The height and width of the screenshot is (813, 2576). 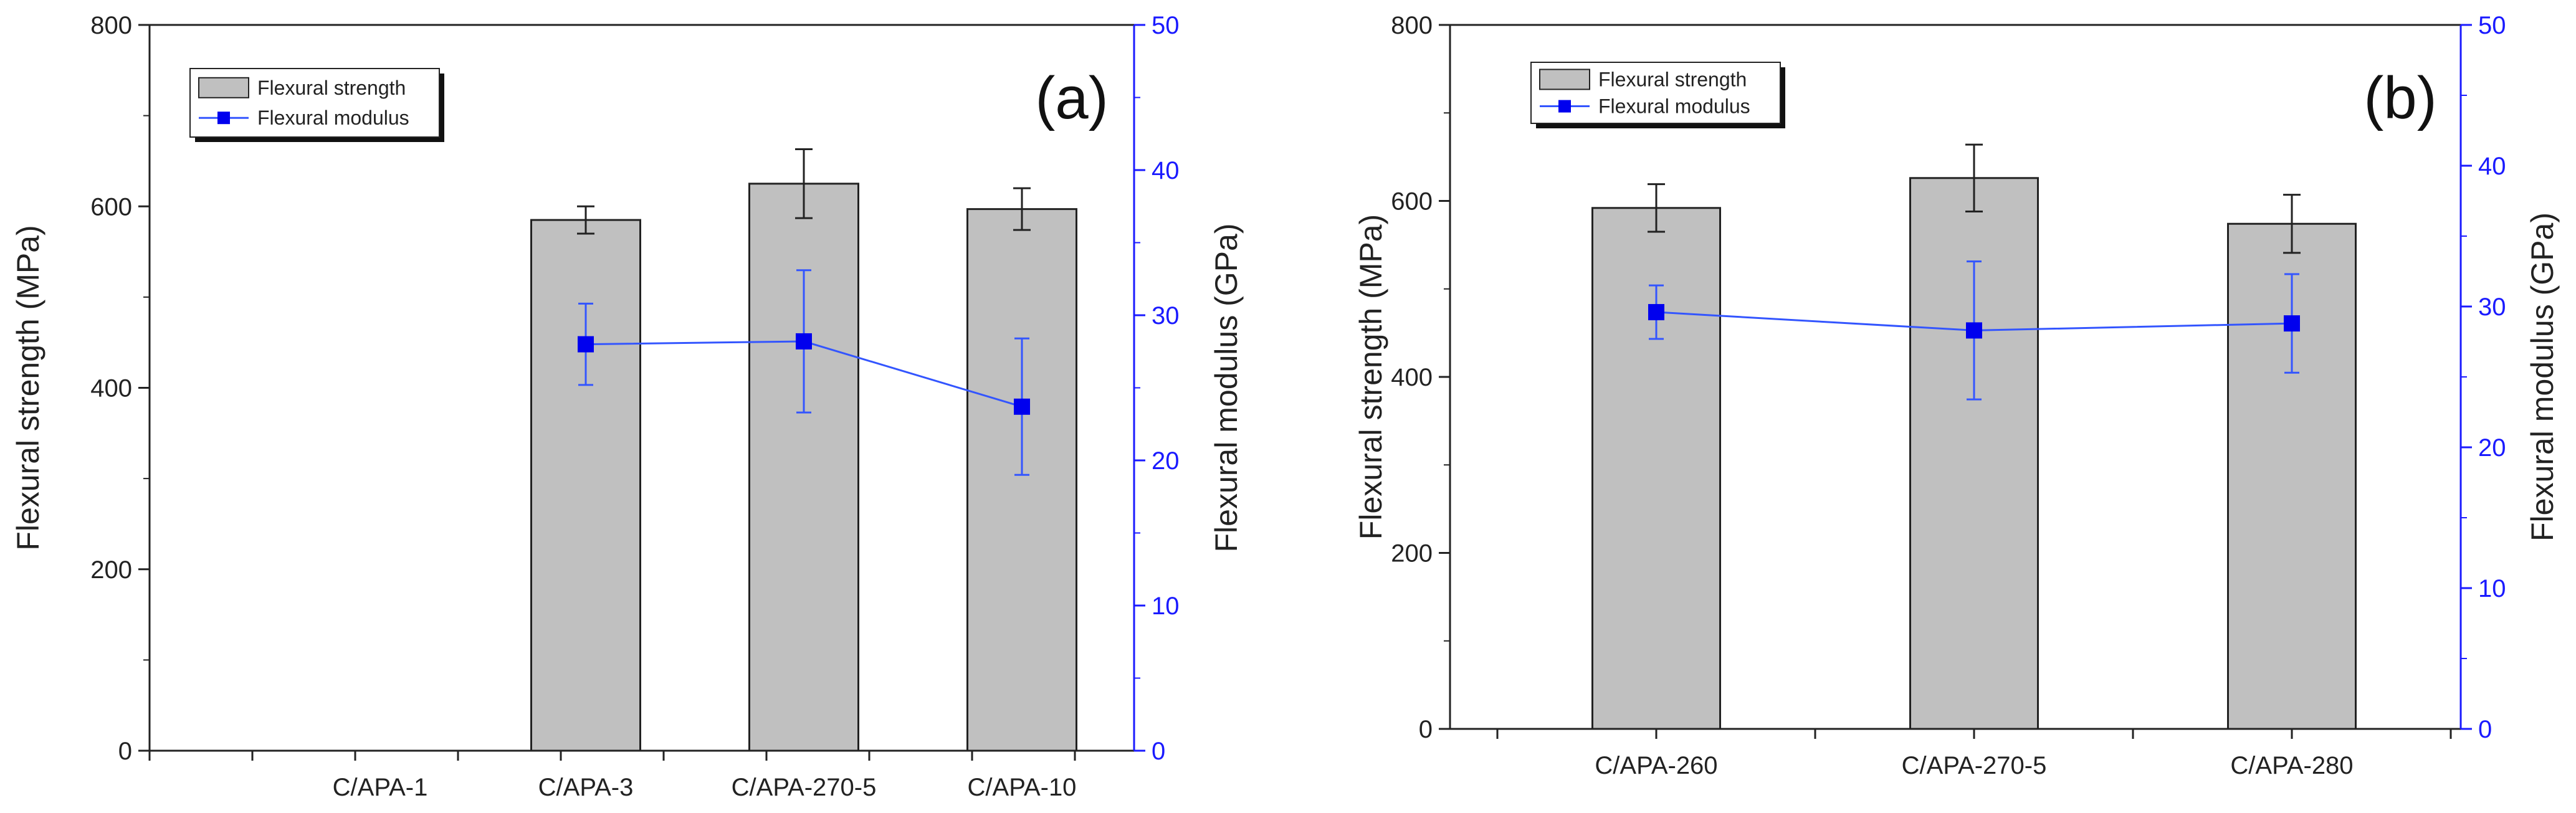 What do you see at coordinates (2291, 765) in the screenshot?
I see `category-label: C/APA-280` at bounding box center [2291, 765].